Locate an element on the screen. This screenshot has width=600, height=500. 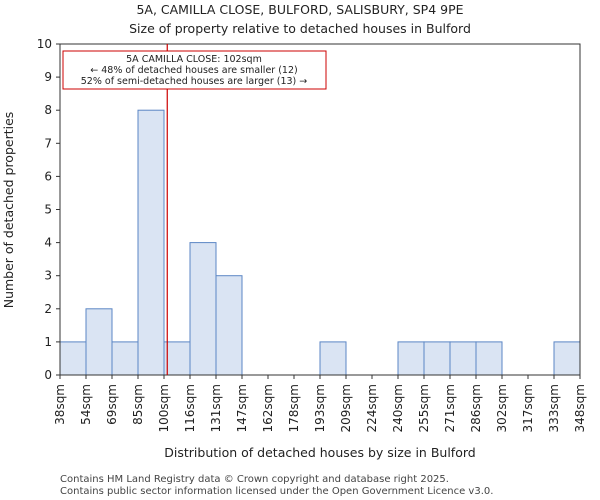
x-tick-label: 193sqm is located at coordinates (320, 408).